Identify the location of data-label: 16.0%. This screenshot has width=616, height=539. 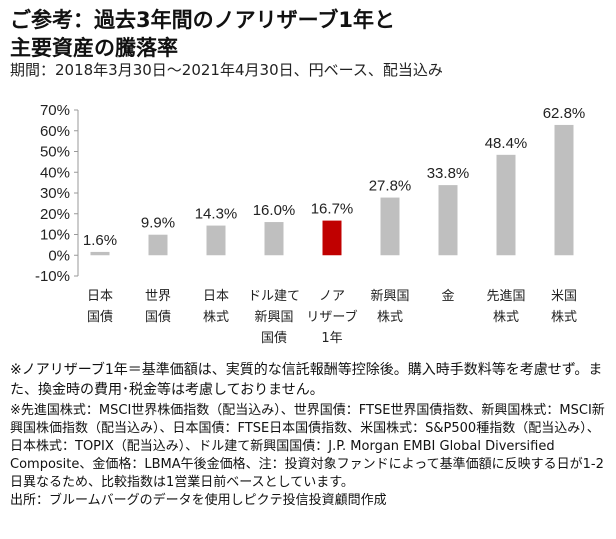
(274, 210).